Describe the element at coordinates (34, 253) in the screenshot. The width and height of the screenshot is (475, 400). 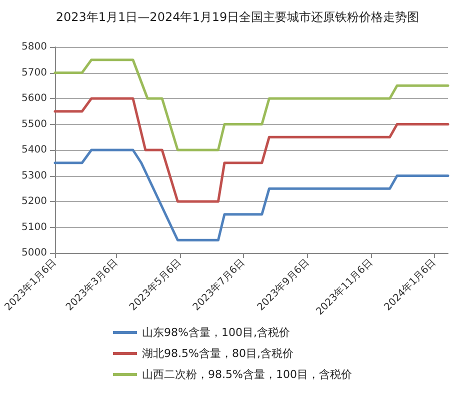
I see `y-tick-label: 5000` at that location.